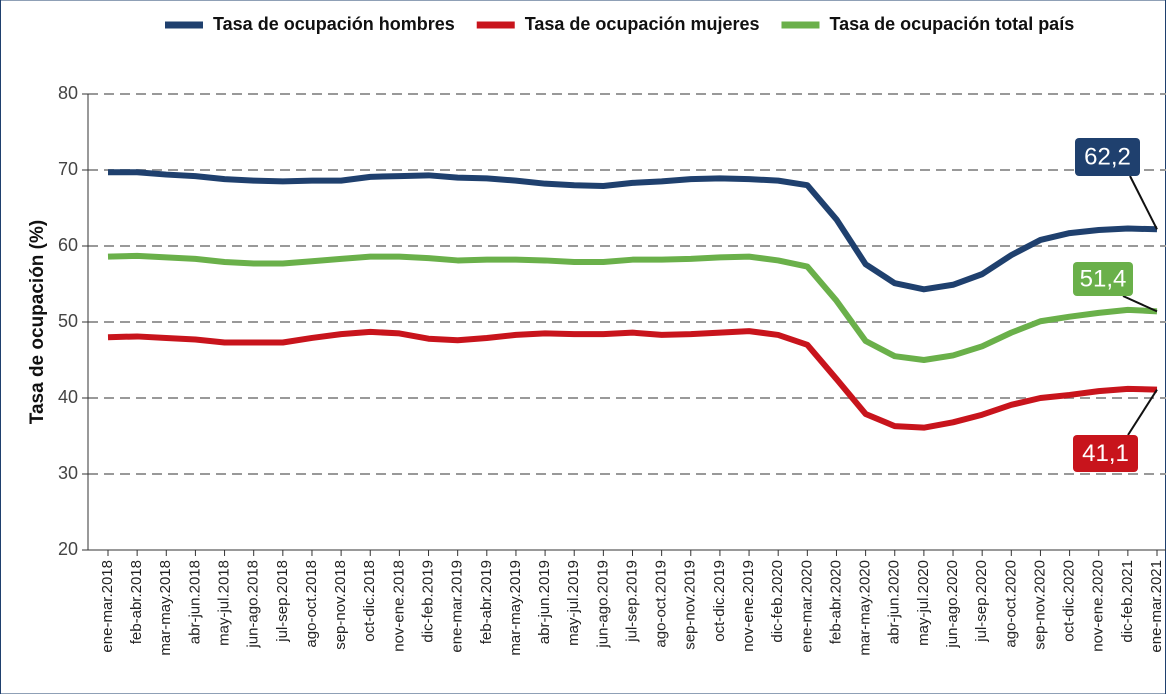 Image resolution: width=1166 pixels, height=694 pixels. What do you see at coordinates (642, 24) in the screenshot?
I see `legend-label: Tasa de ocupación mujeres` at bounding box center [642, 24].